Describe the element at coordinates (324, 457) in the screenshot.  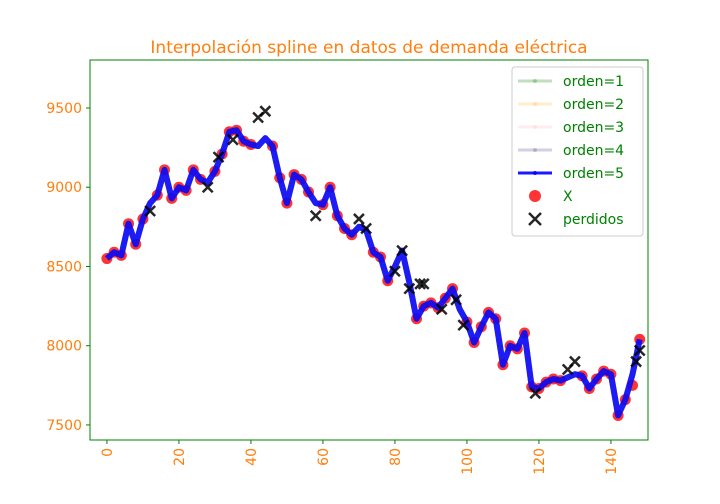
I see `x-tick-label: 60` at that location.